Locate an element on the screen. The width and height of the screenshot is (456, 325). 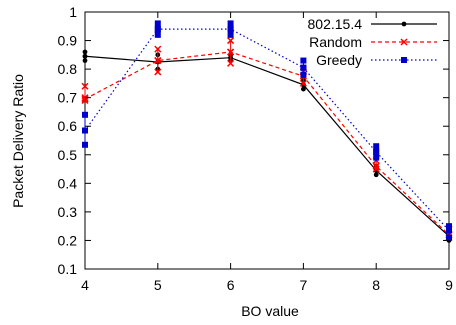
legend-label: Random is located at coordinates (335, 42).